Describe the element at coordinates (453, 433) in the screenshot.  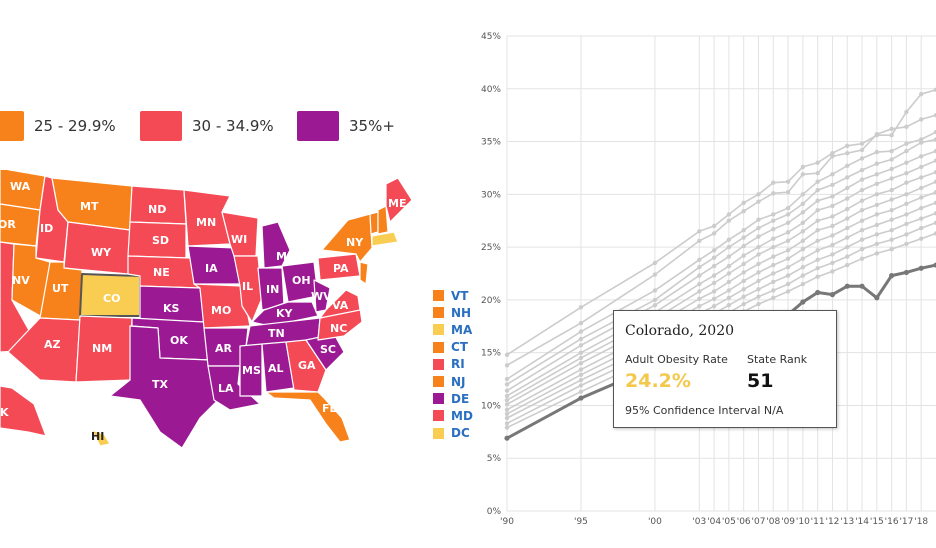
I see `small-state-dc: DC` at that location.